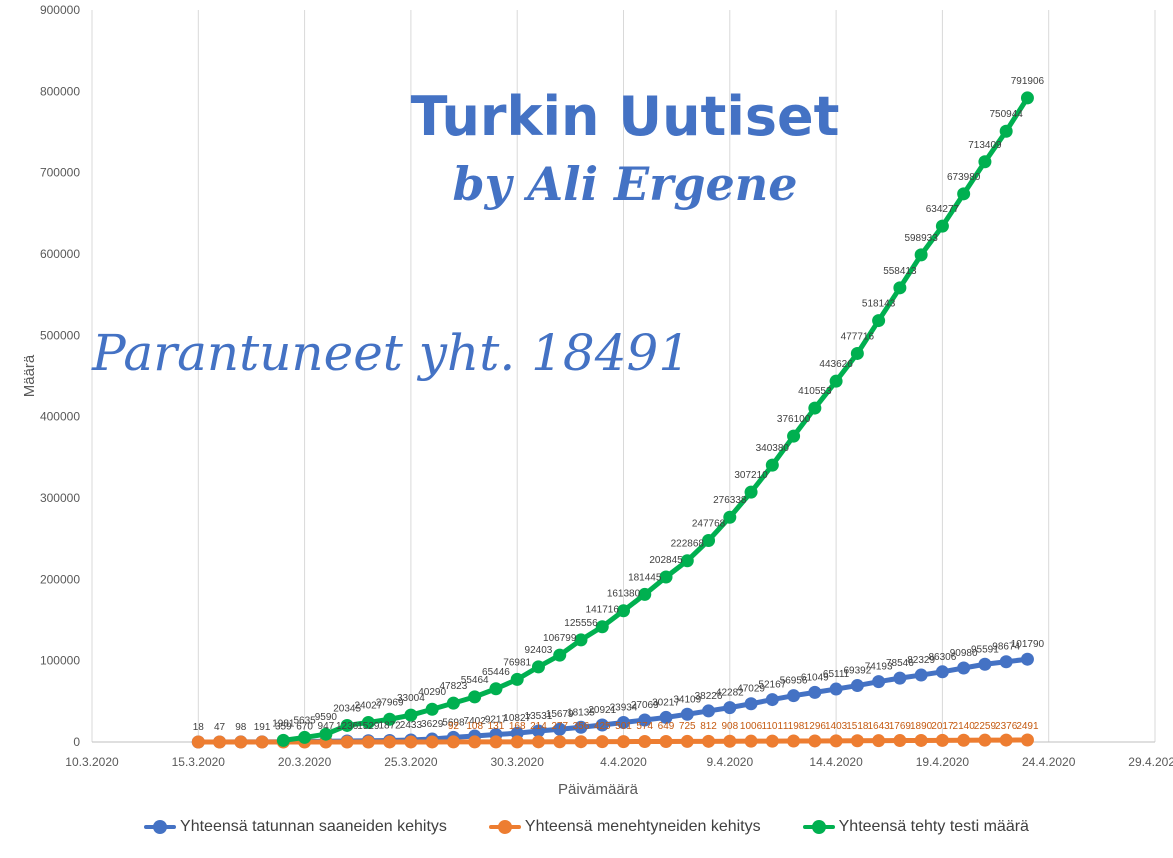 The width and height of the screenshot is (1173, 858). Describe the element at coordinates (878, 726) in the screenshot. I see `data-label: 1643` at that location.